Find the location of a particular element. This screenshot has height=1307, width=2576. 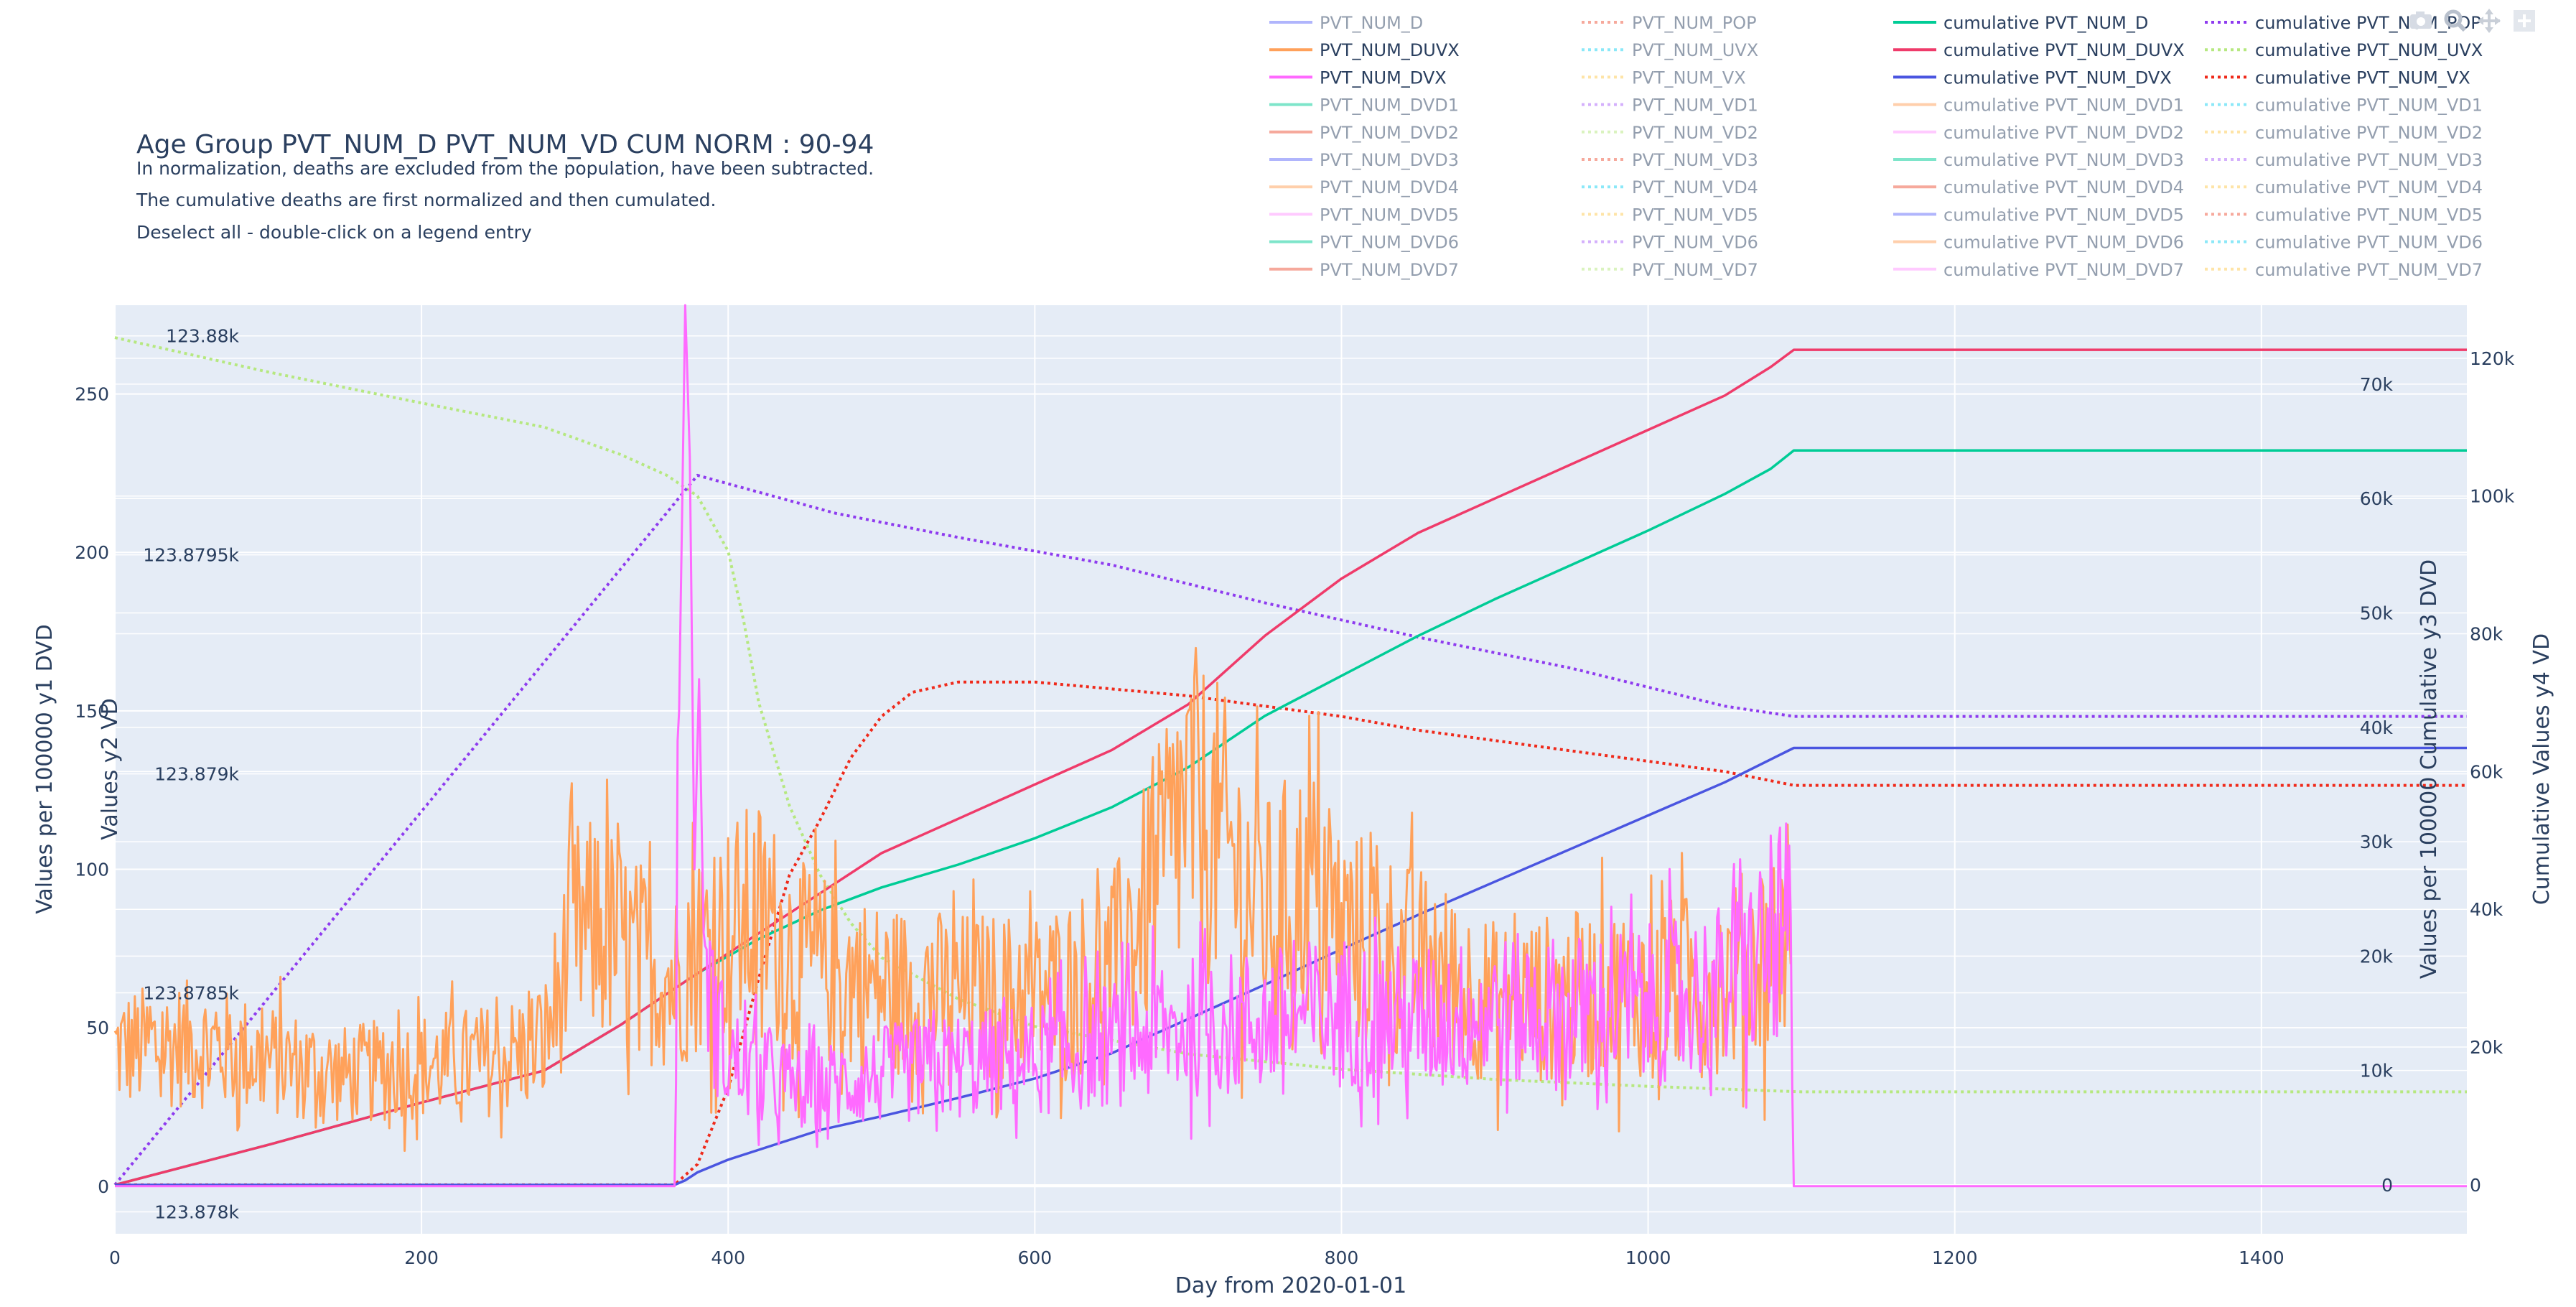

zoom-icon is located at coordinates (2455, 20).